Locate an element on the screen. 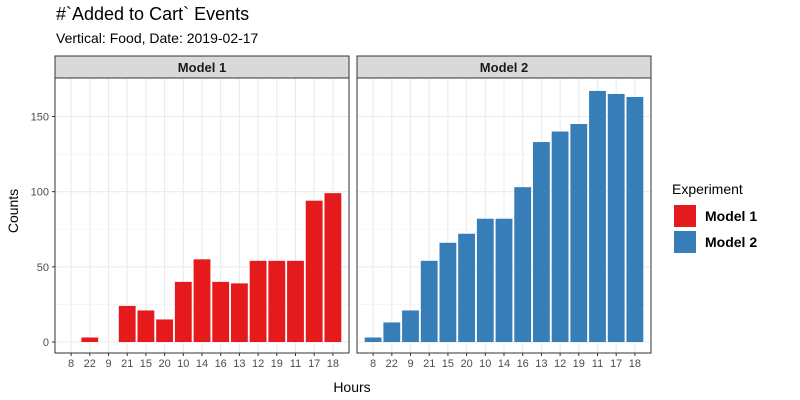  x-axis-title: Hours is located at coordinates (351, 387).